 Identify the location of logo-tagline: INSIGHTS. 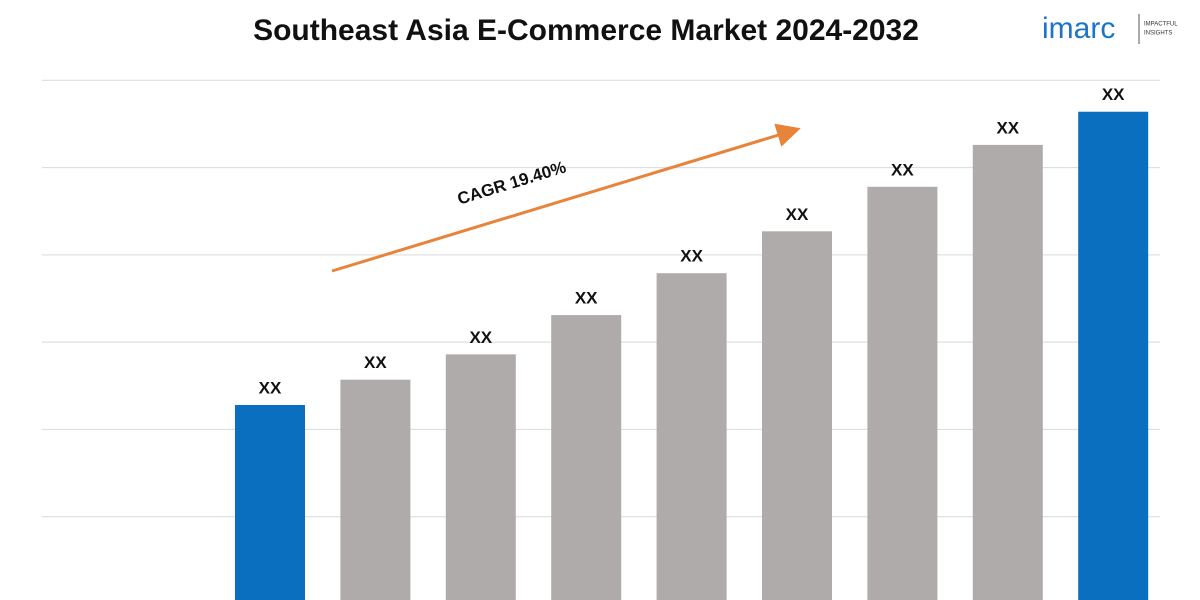
(1158, 34).